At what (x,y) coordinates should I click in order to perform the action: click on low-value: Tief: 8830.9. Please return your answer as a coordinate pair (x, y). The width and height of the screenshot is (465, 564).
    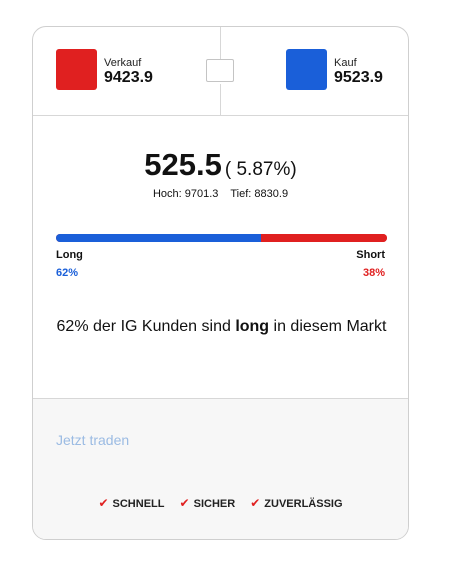
    Looking at the image, I should click on (259, 194).